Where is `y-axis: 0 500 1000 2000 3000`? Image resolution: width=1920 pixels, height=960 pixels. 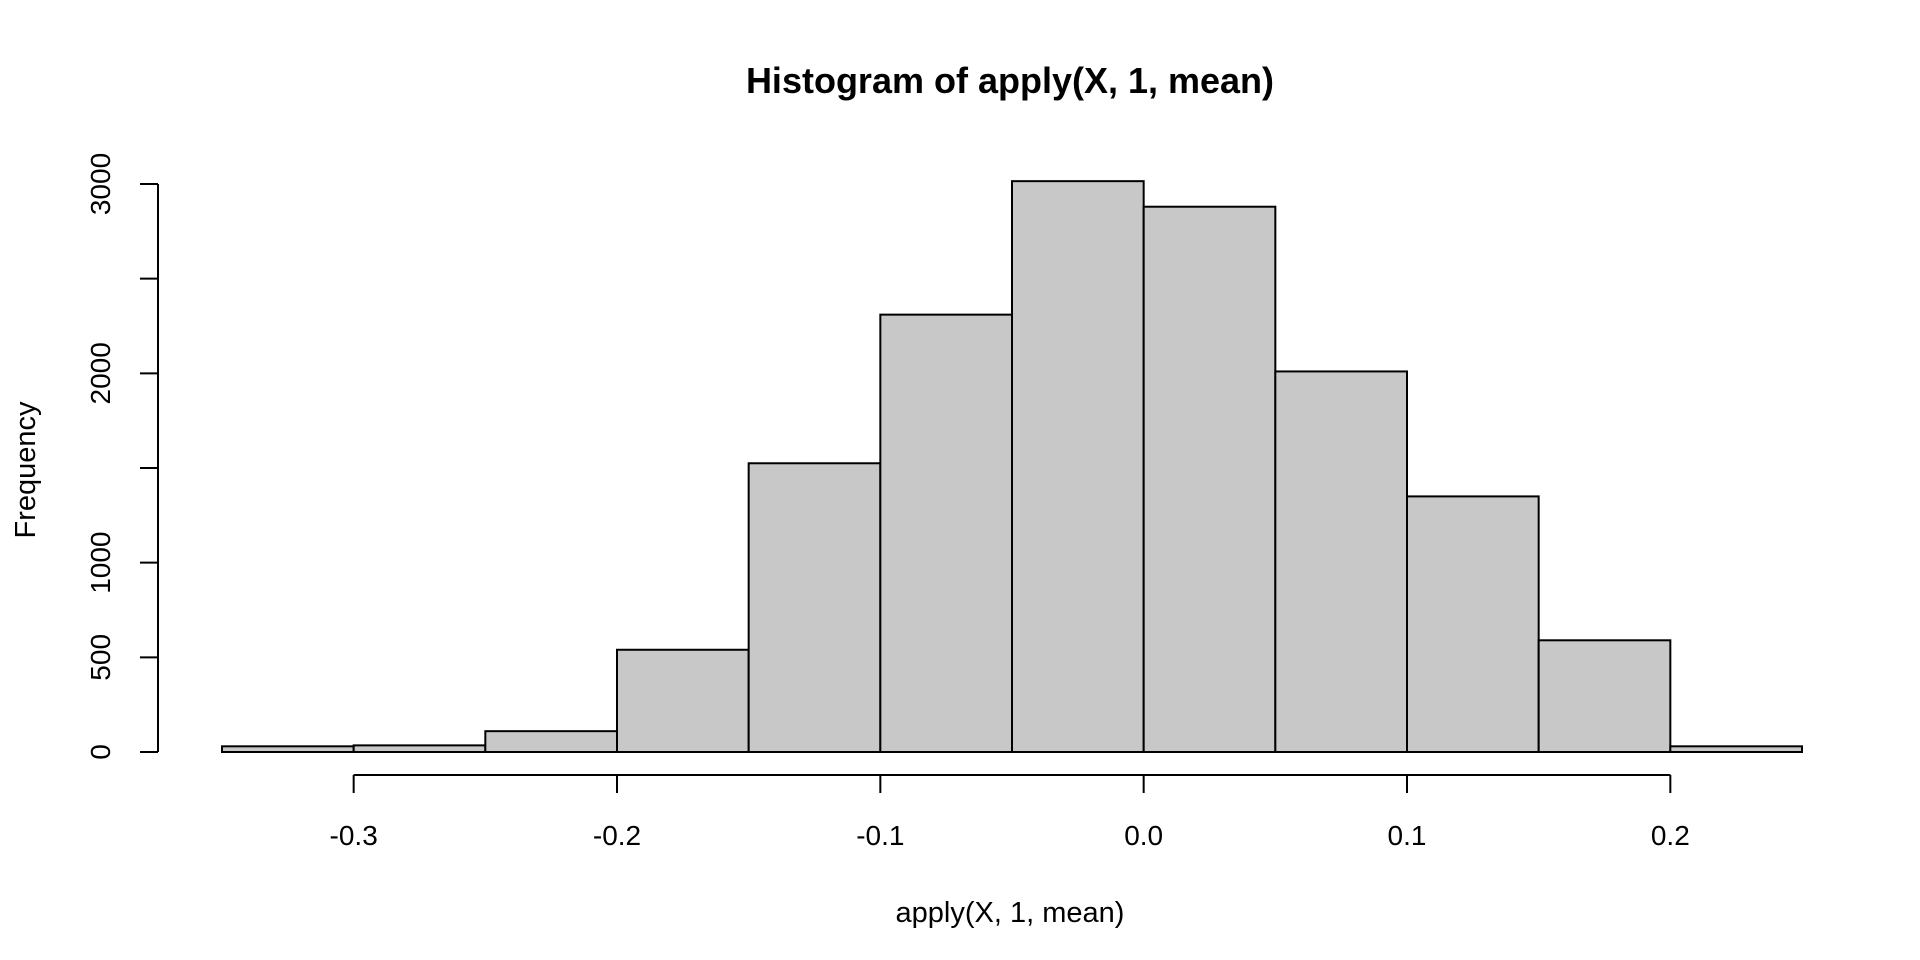
y-axis: 0 500 1000 2000 3000 is located at coordinates (122, 456).